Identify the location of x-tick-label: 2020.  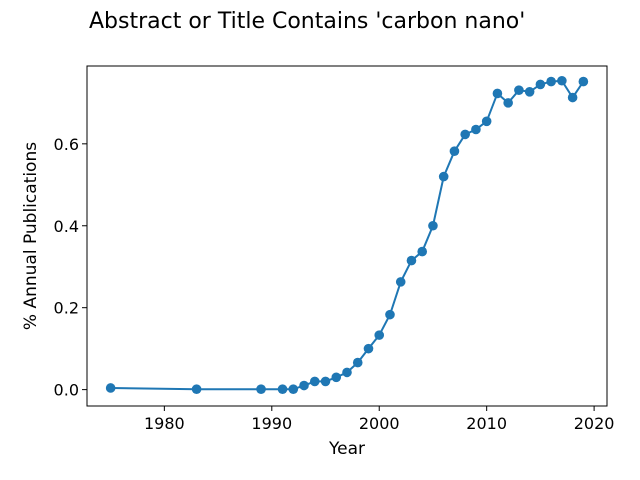
(594, 423).